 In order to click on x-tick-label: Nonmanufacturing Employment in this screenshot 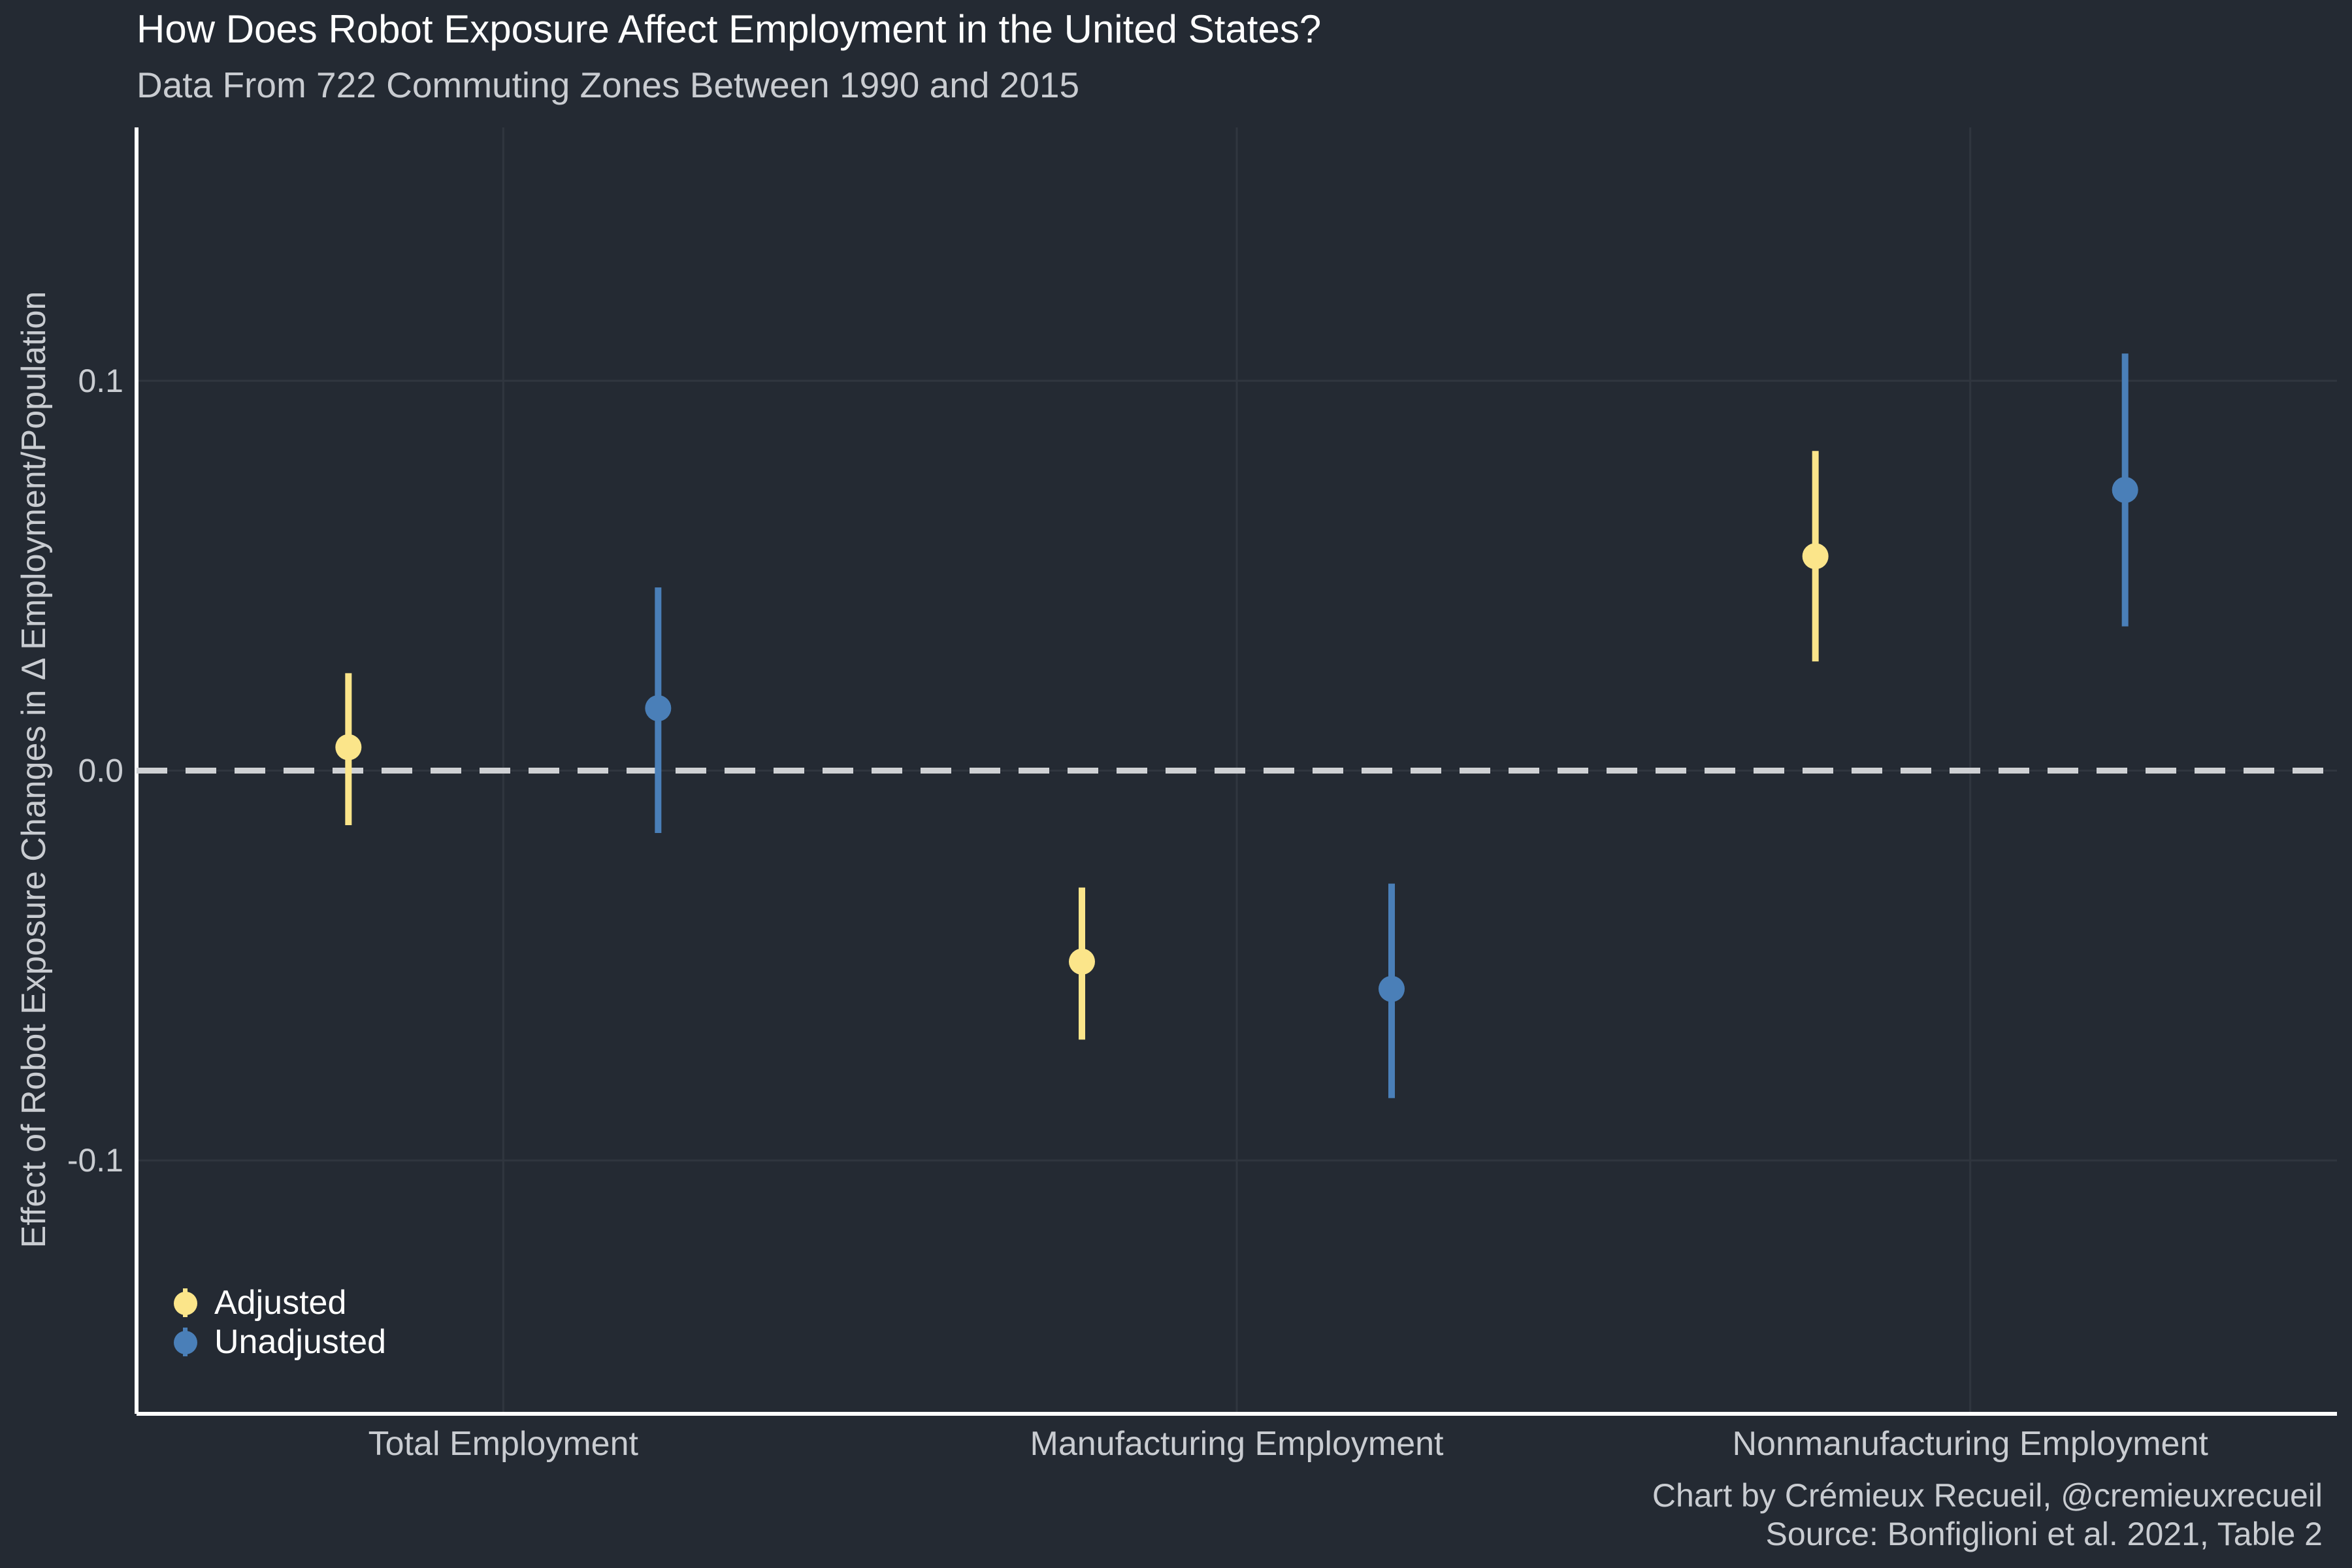, I will do `click(1970, 1444)`.